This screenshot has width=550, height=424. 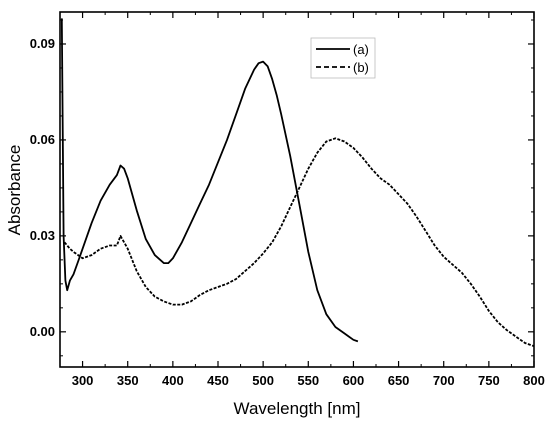 What do you see at coordinates (42, 235) in the screenshot?
I see `y-tick-label: 0.03` at bounding box center [42, 235].